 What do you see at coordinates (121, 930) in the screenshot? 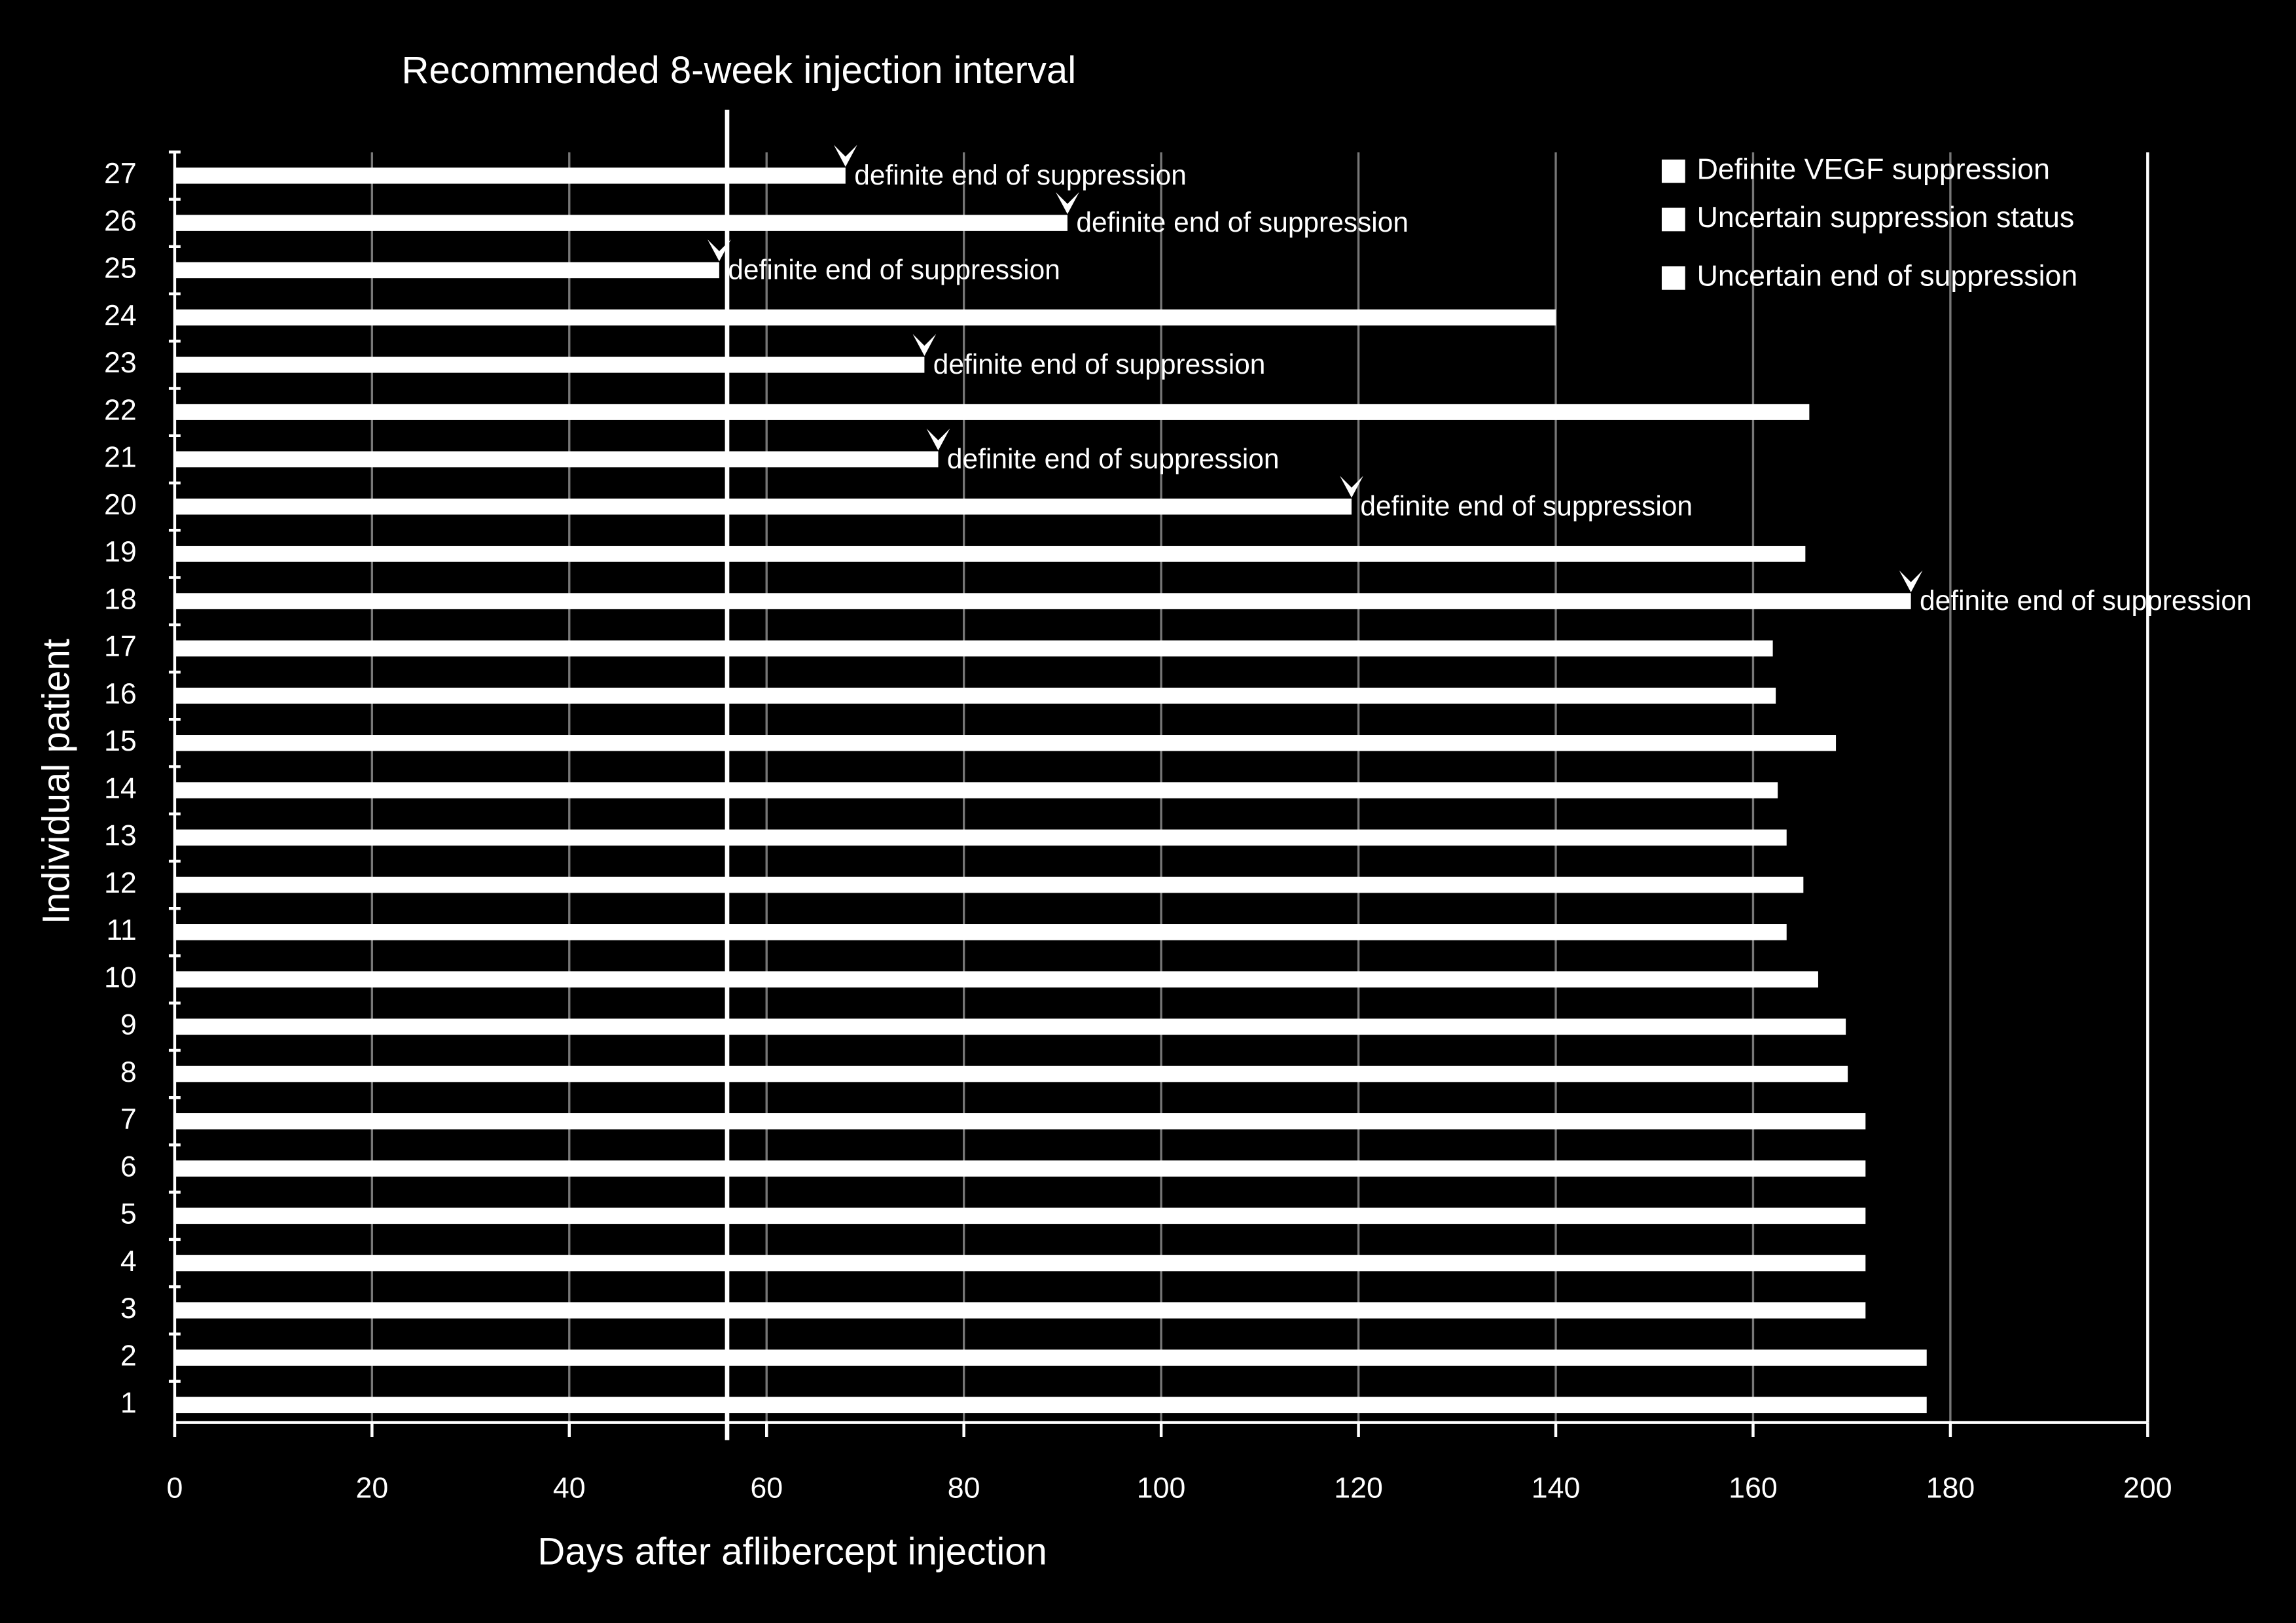
I see `y-tick-label: 11` at bounding box center [121, 930].